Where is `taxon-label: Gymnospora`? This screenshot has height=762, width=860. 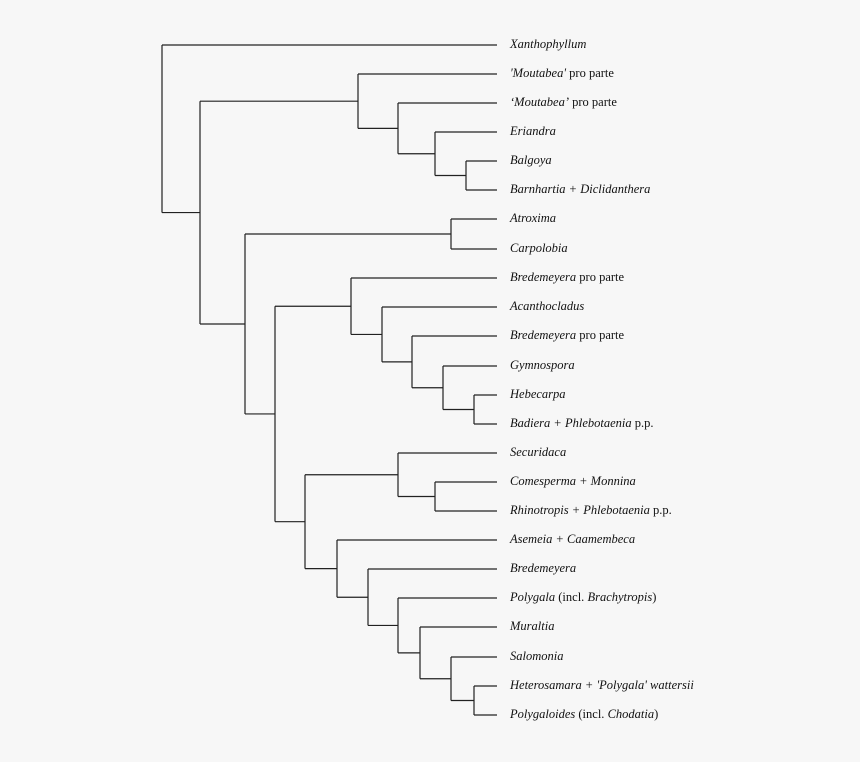 taxon-label: Gymnospora is located at coordinates (542, 365).